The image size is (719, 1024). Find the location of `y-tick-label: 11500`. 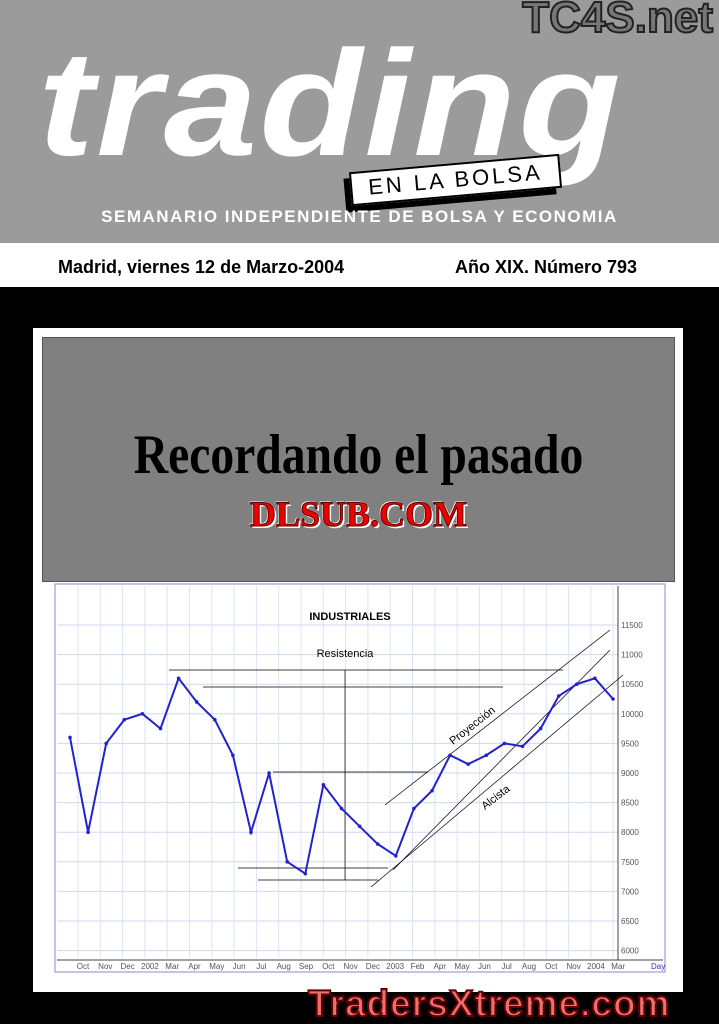

y-tick-label: 11500 is located at coordinates (632, 625).